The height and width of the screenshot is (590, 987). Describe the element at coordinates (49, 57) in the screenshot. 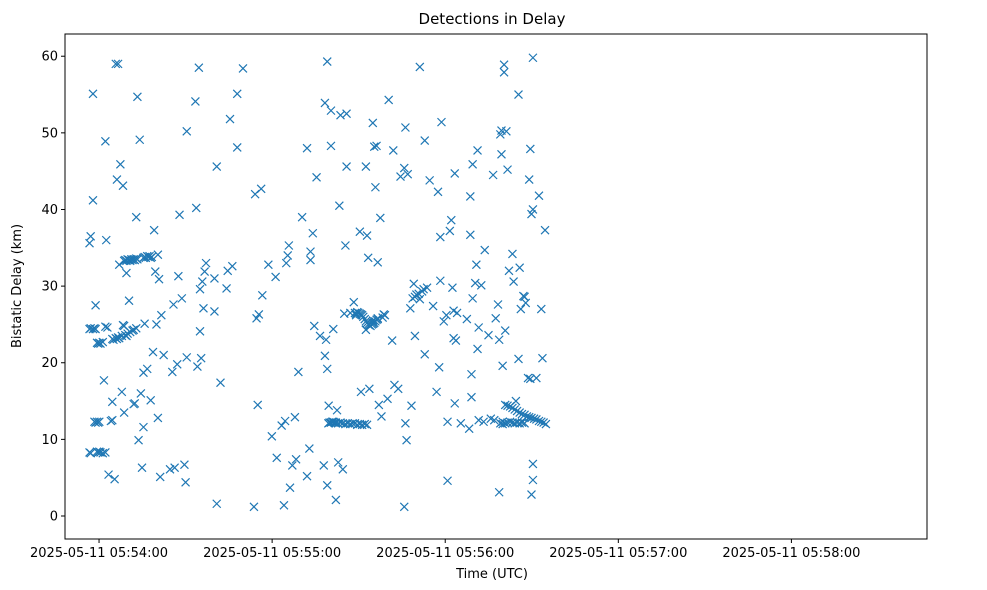

I see `y-tick-label: 60` at that location.